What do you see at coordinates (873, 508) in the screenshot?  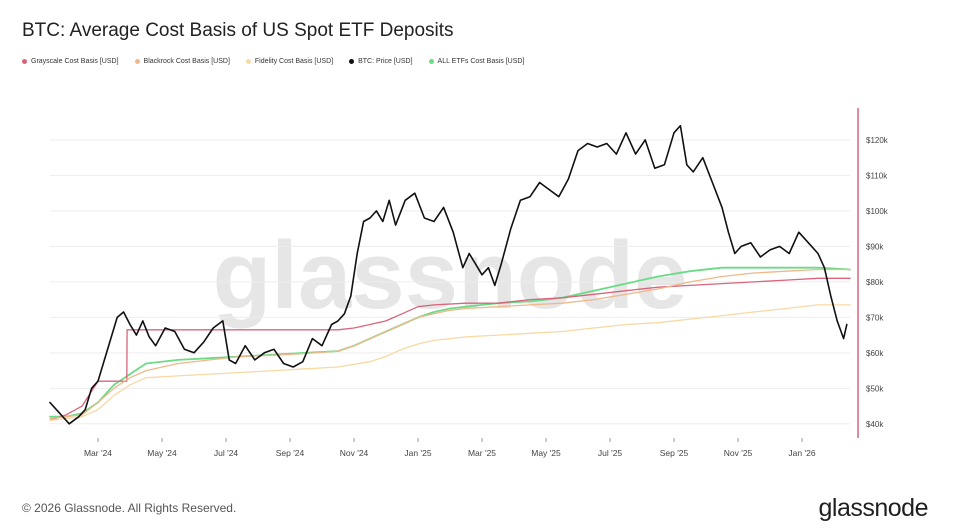 I see `brand-logo: glassnode` at bounding box center [873, 508].